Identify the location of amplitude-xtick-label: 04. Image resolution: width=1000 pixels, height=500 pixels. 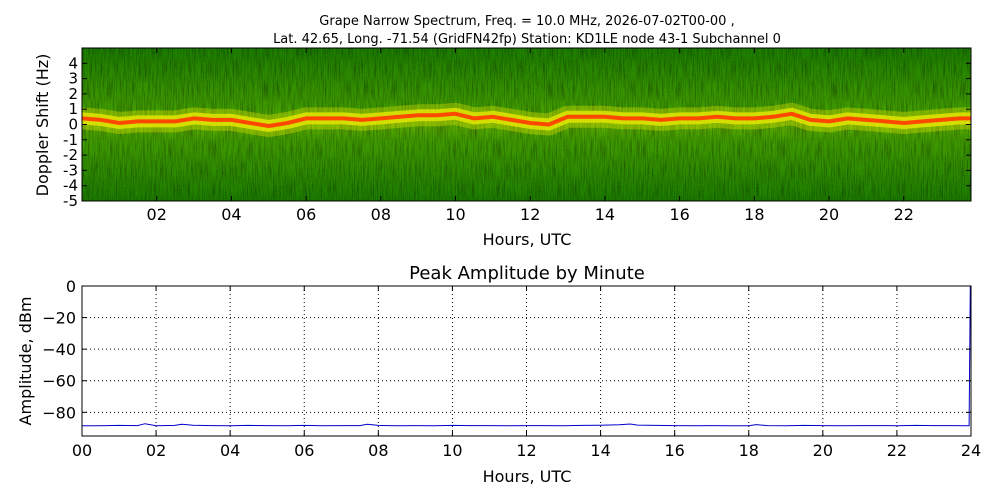
(230, 450).